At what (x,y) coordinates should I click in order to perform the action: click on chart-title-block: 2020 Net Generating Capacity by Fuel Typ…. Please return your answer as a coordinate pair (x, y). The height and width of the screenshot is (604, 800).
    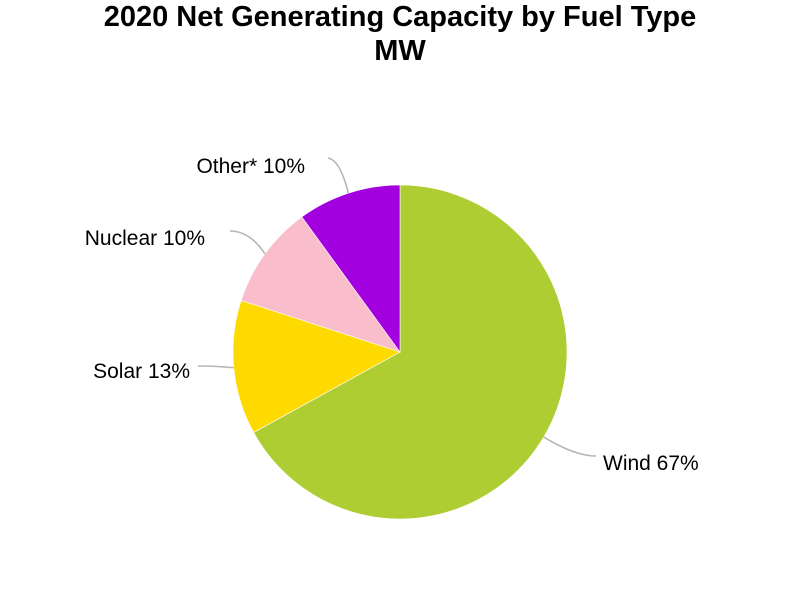
    Looking at the image, I should click on (400, 34).